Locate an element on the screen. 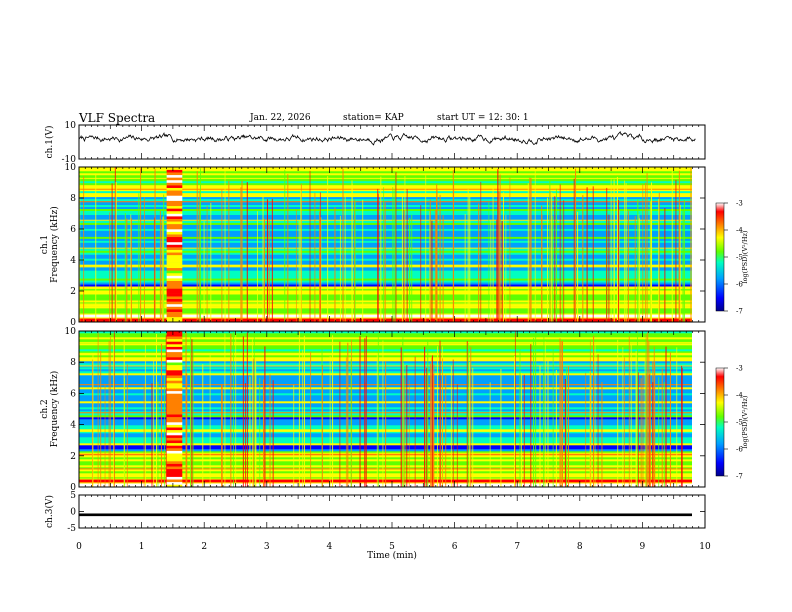 This screenshot has width=792, height=612. y-tick-label: 0 is located at coordinates (73, 323).